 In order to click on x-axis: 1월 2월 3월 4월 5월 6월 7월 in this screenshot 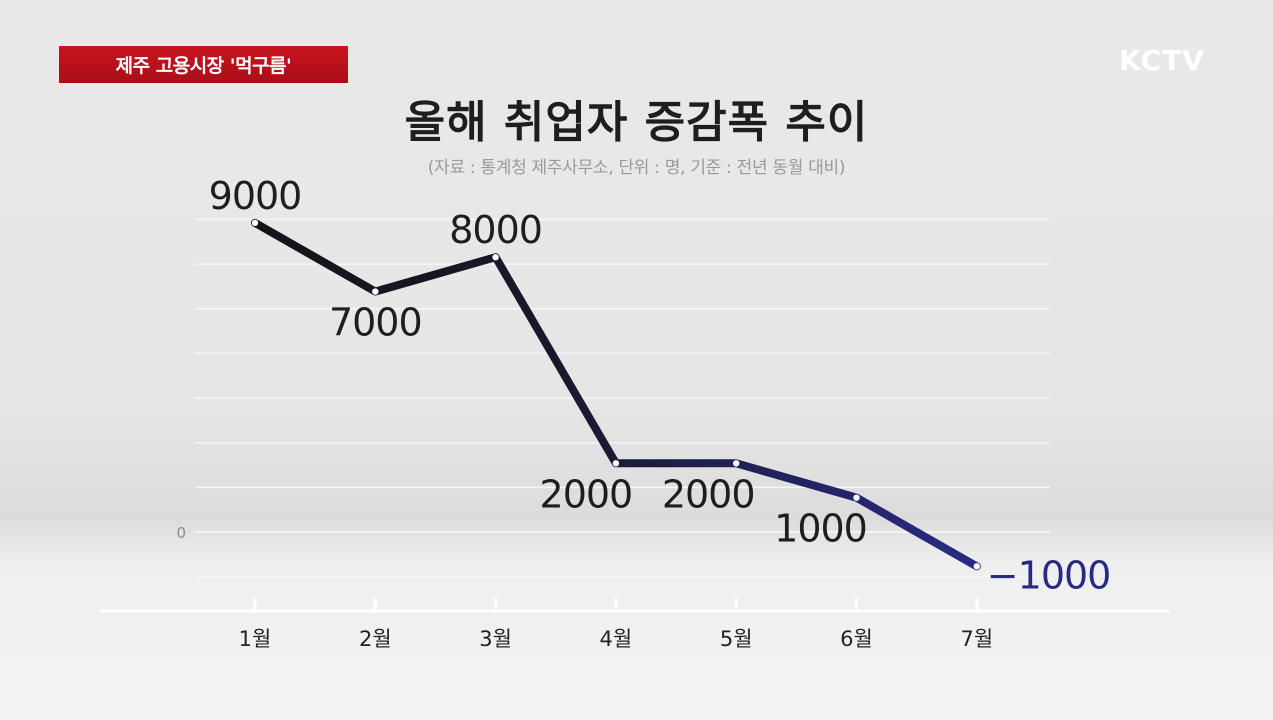, I will do `click(635, 624)`.